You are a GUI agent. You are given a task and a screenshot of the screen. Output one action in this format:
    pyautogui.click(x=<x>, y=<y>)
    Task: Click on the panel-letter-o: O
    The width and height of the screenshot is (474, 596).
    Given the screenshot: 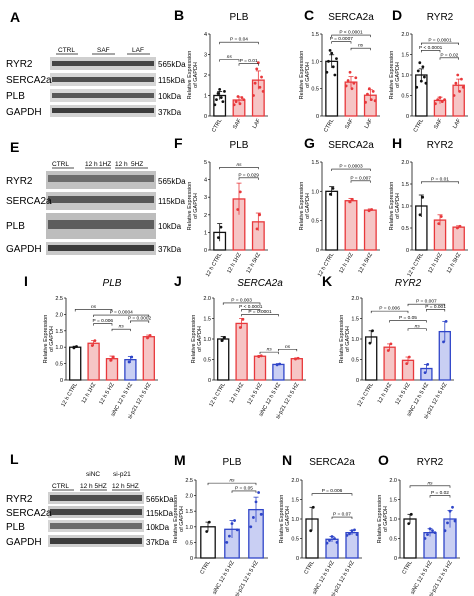 What is the action you would take?
    pyautogui.click(x=383, y=460)
    